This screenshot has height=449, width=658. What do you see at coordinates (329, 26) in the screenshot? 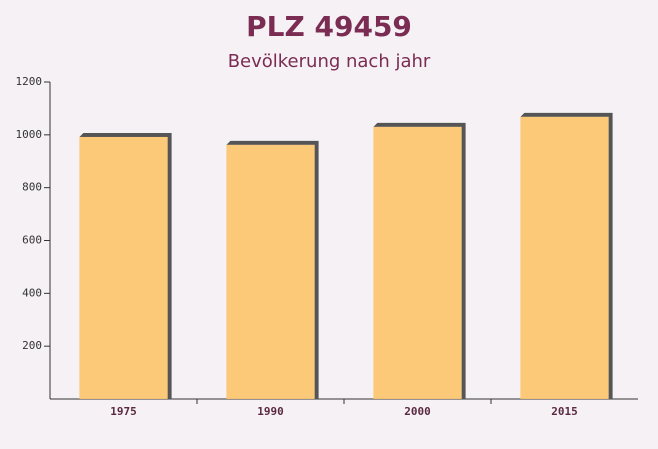
I see `chart-title: PLZ 49459` at bounding box center [329, 26].